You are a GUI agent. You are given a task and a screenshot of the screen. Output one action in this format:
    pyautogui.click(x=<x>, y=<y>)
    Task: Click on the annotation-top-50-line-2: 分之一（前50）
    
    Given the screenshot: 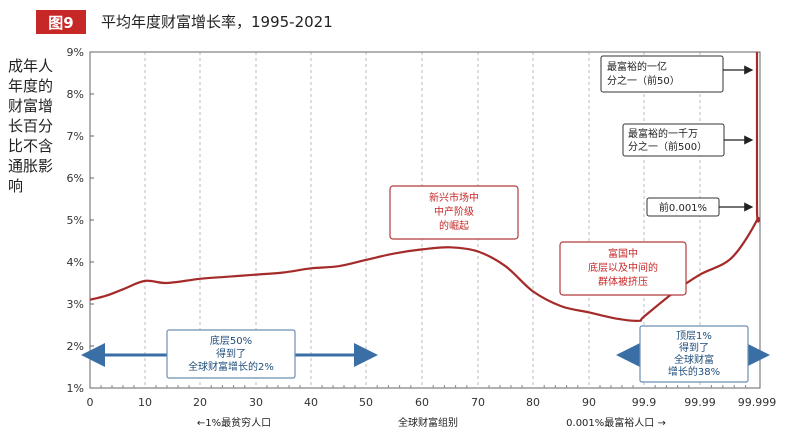 What is the action you would take?
    pyautogui.click(x=643, y=80)
    